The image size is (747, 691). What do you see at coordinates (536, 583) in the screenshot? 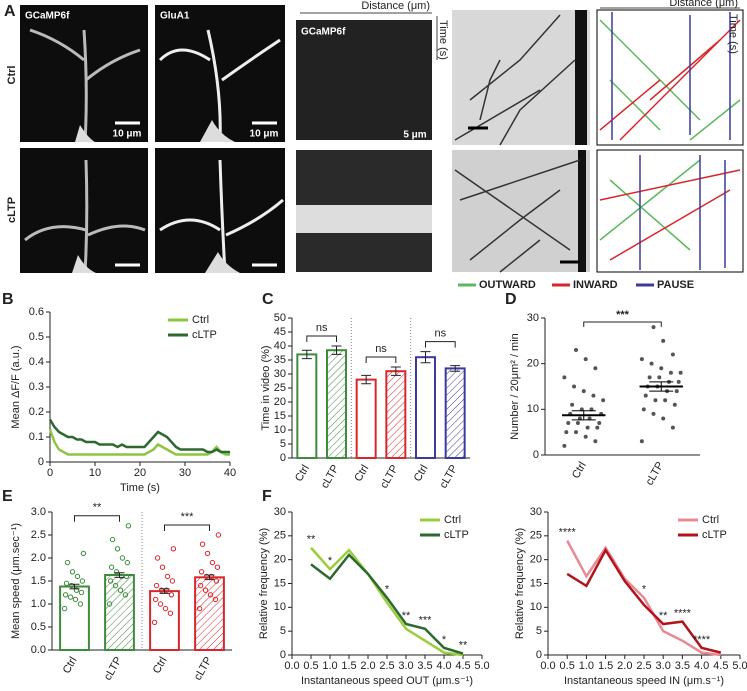
I see `y-tick-label: 15` at bounding box center [536, 583].